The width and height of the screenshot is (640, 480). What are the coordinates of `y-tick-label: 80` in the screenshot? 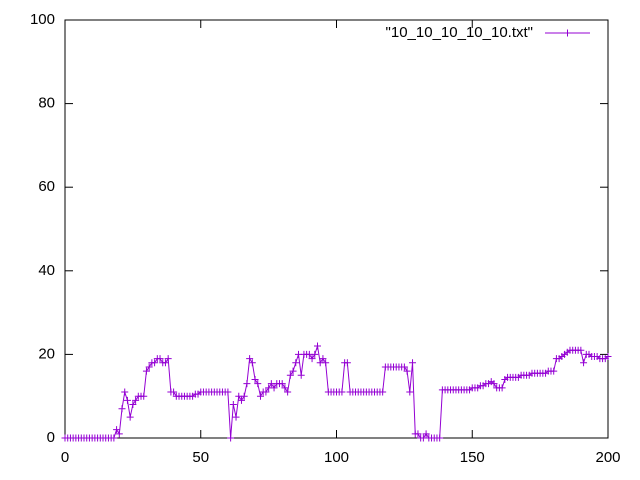 It's located at (46, 103).